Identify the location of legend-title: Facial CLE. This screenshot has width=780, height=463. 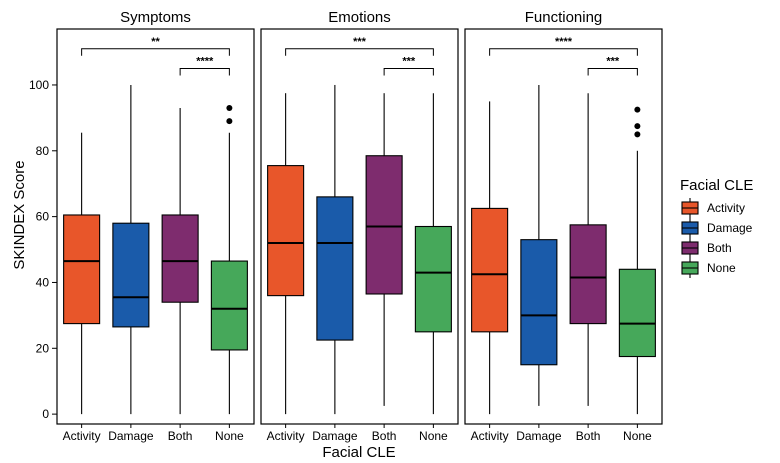
(716, 185).